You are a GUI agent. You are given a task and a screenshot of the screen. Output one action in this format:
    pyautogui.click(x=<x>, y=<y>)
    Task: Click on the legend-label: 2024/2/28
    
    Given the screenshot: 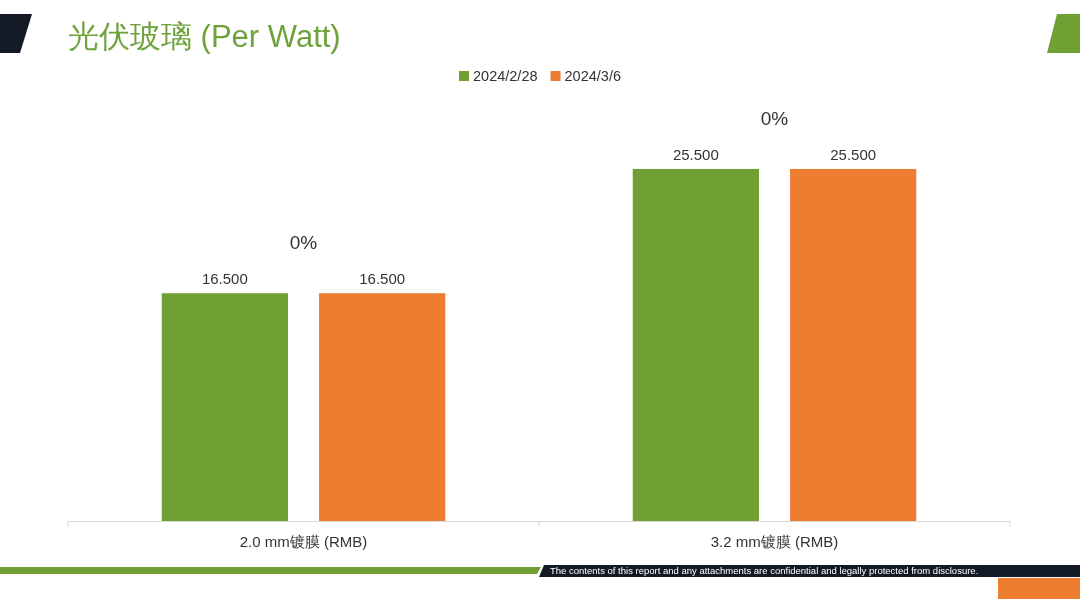 What is the action you would take?
    pyautogui.click(x=505, y=76)
    